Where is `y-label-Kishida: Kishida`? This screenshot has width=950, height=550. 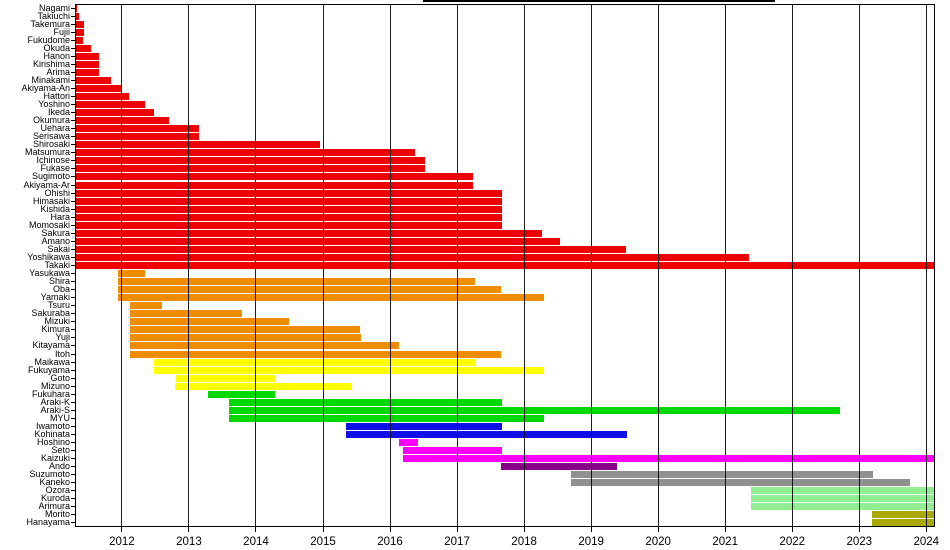 y-label-Kishida: Kishida is located at coordinates (55, 208).